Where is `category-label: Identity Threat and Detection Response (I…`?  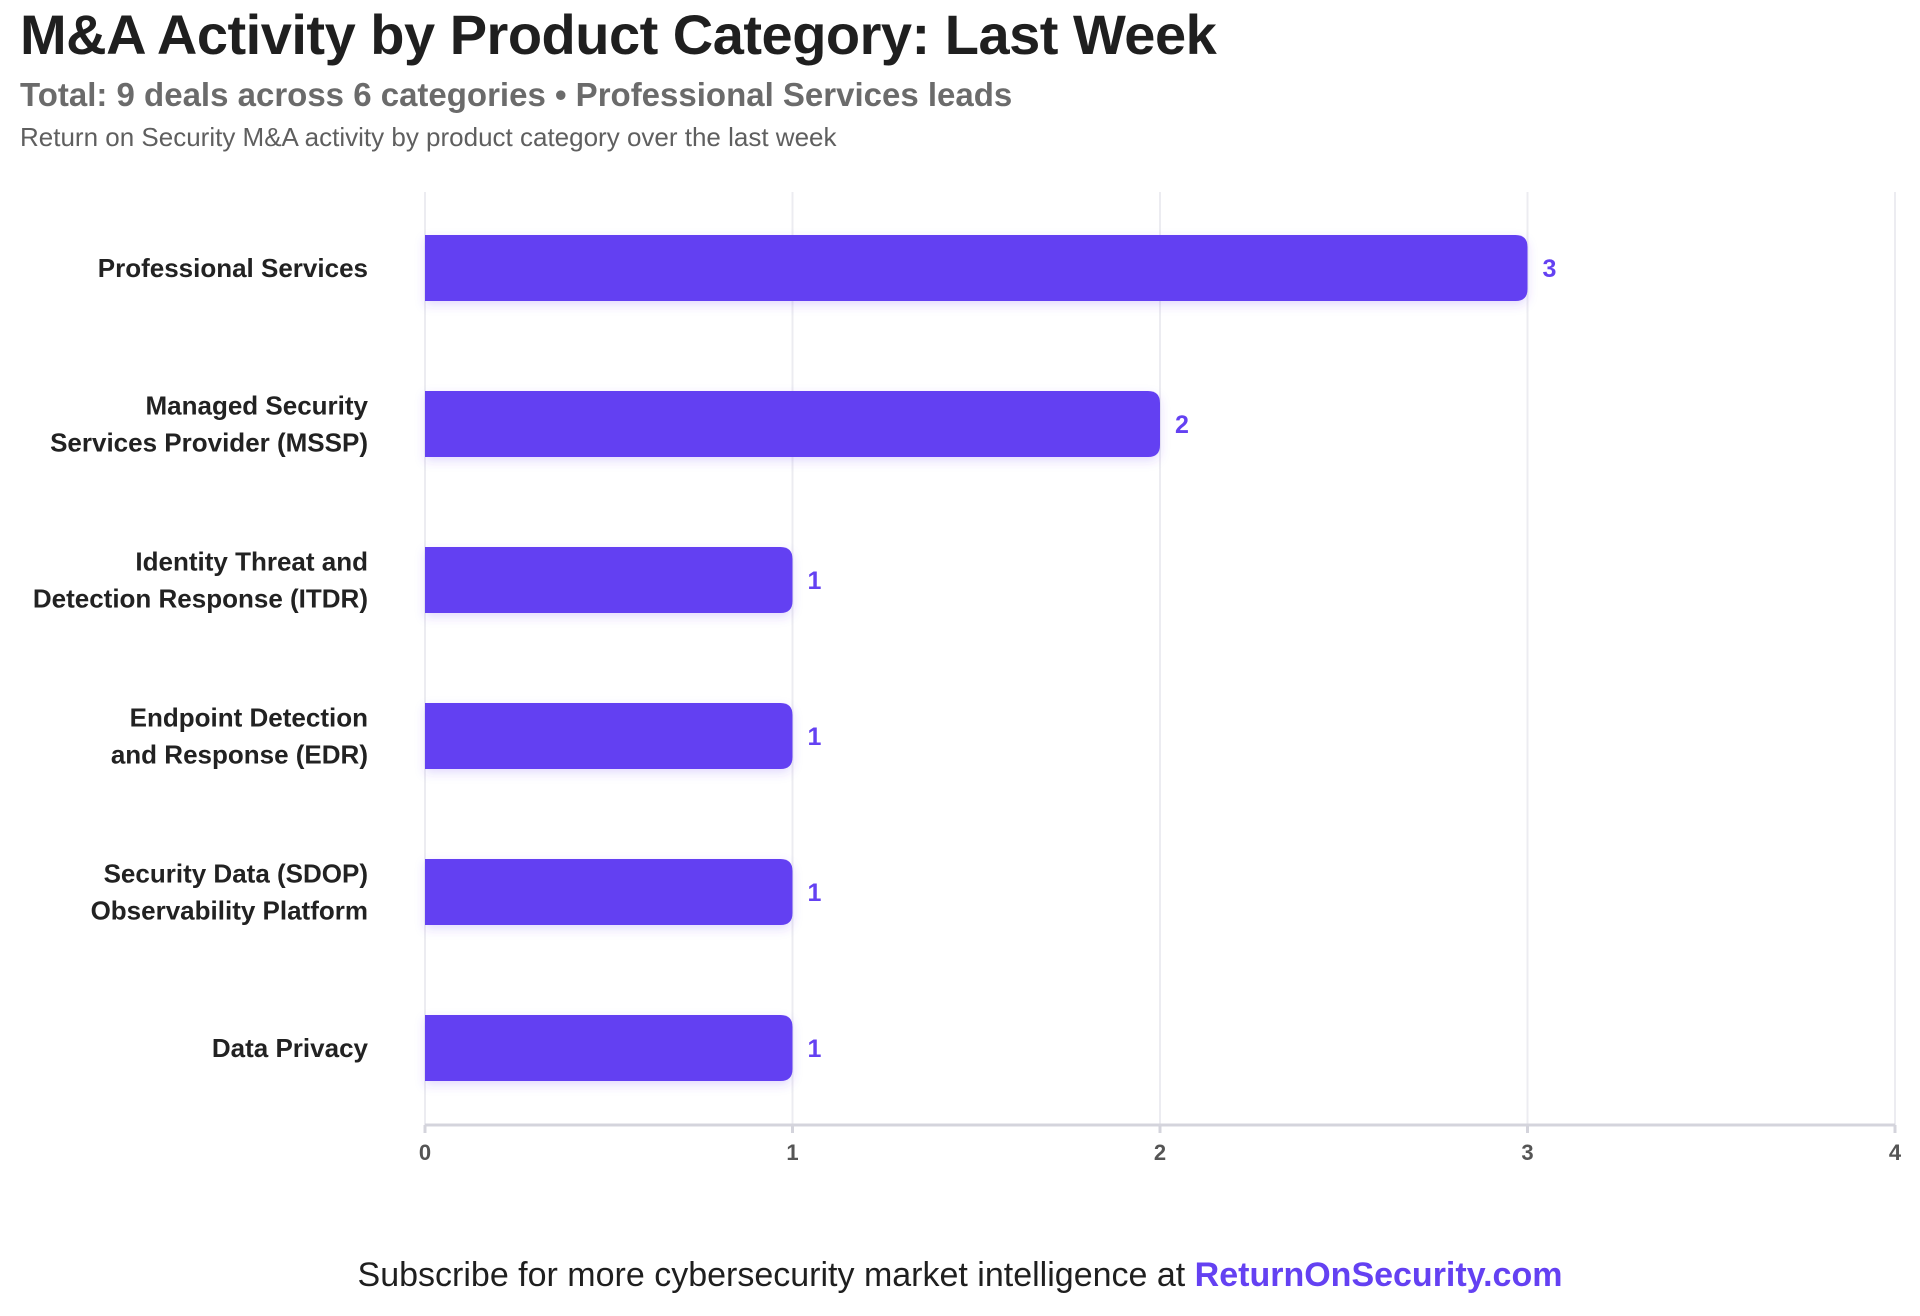 category-label: Identity Threat and Detection Response (I… is located at coordinates (200, 580).